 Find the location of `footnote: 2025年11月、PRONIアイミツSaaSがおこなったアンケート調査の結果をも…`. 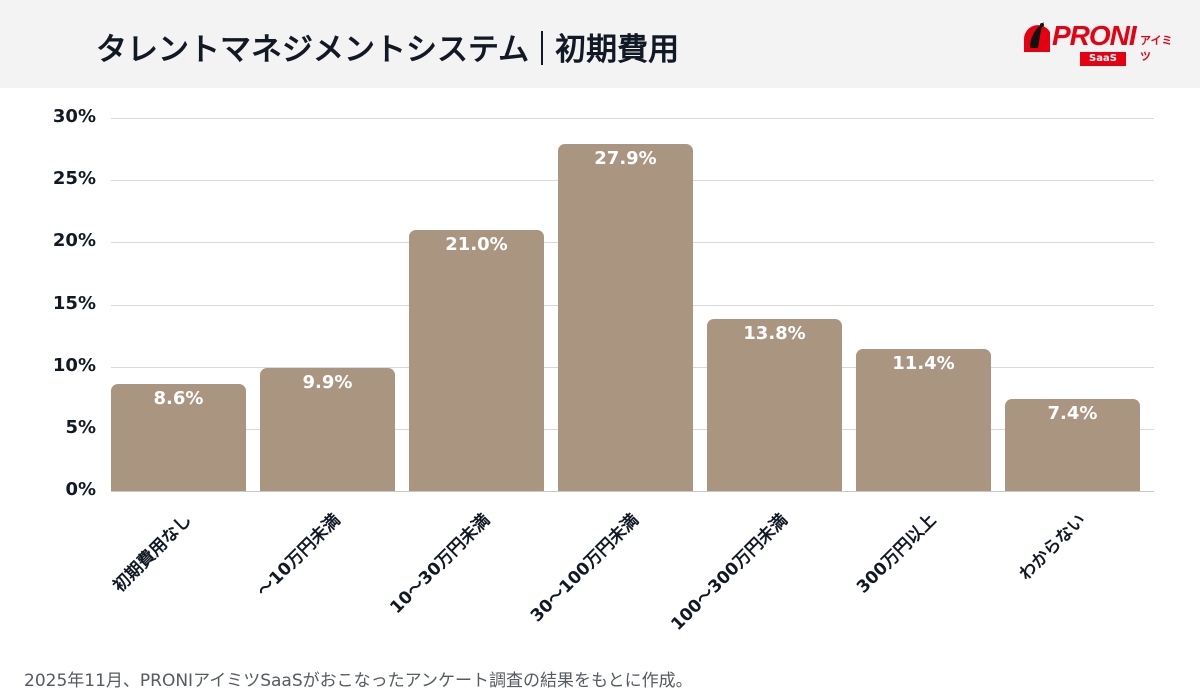

footnote: 2025年11月、PRONIアイミツSaaSがおこなったアンケート調査の結果をも… is located at coordinates (358, 681).